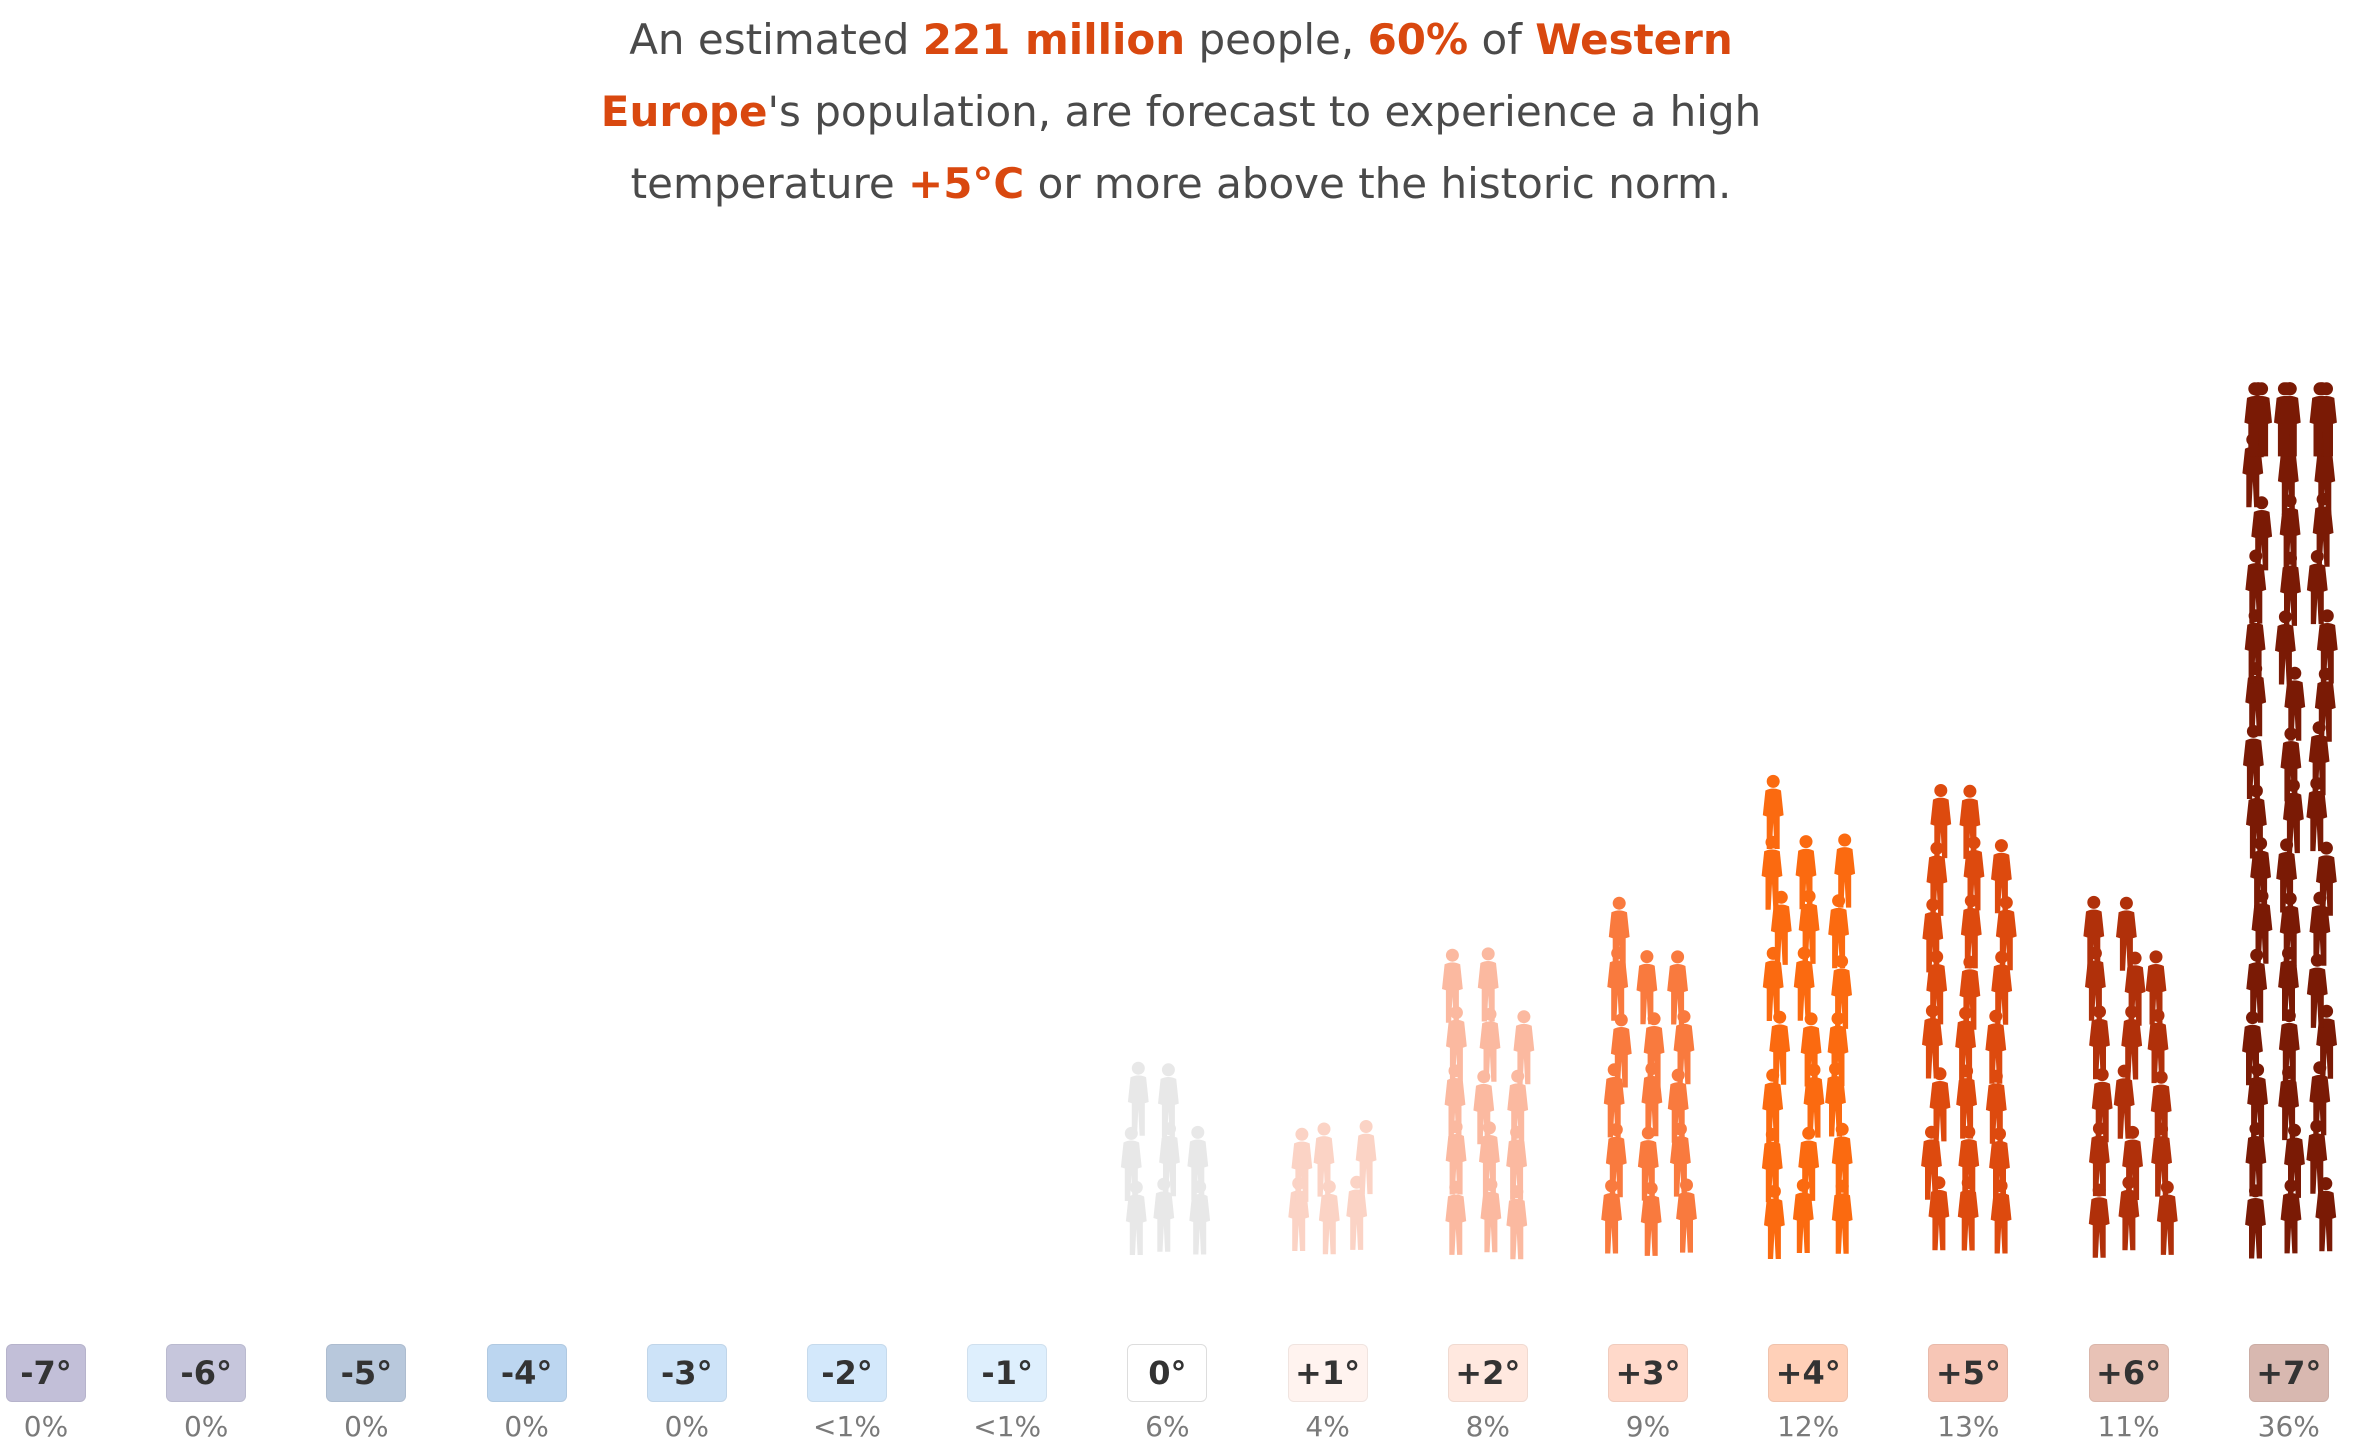 Image resolution: width=2362 pixels, height=1452 pixels. I want to click on headline-text-3: of, so click(1502, 39).